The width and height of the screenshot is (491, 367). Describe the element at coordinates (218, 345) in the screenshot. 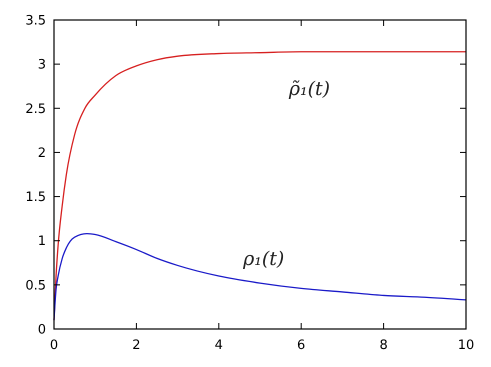

I see `x-tick-label: 4` at that location.